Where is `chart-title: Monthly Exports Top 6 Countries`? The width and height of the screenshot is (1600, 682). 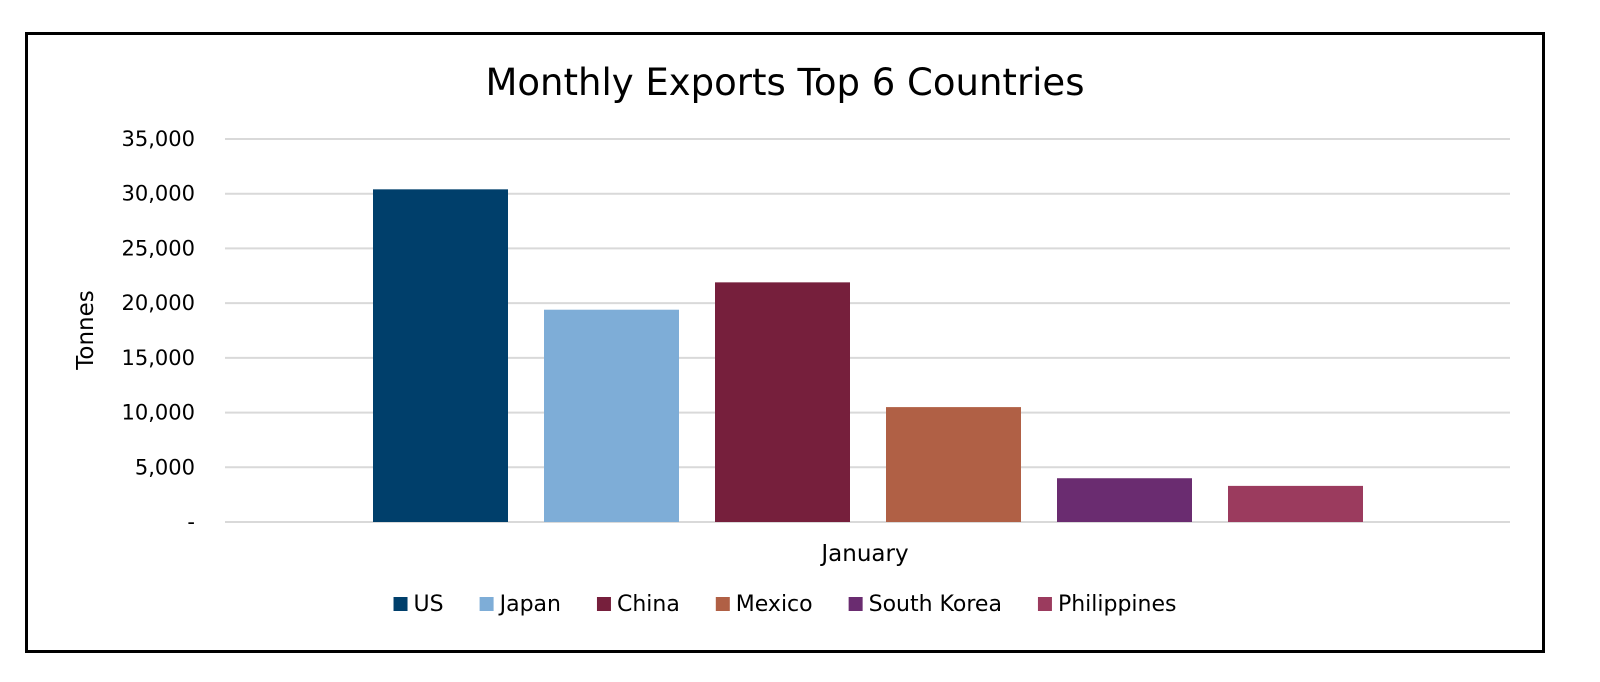
chart-title: Monthly Exports Top 6 Countries is located at coordinates (785, 82).